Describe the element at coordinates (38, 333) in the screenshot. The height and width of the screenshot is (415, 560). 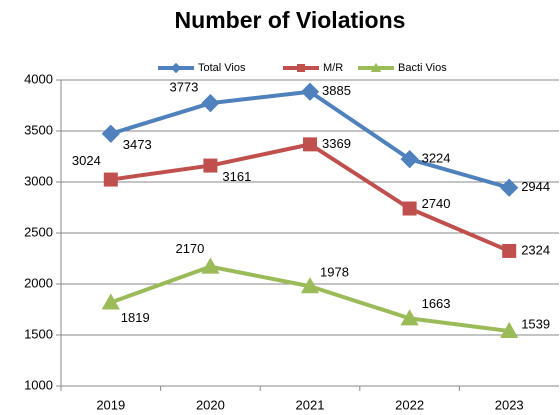
I see `y-tick-label: 1500` at that location.